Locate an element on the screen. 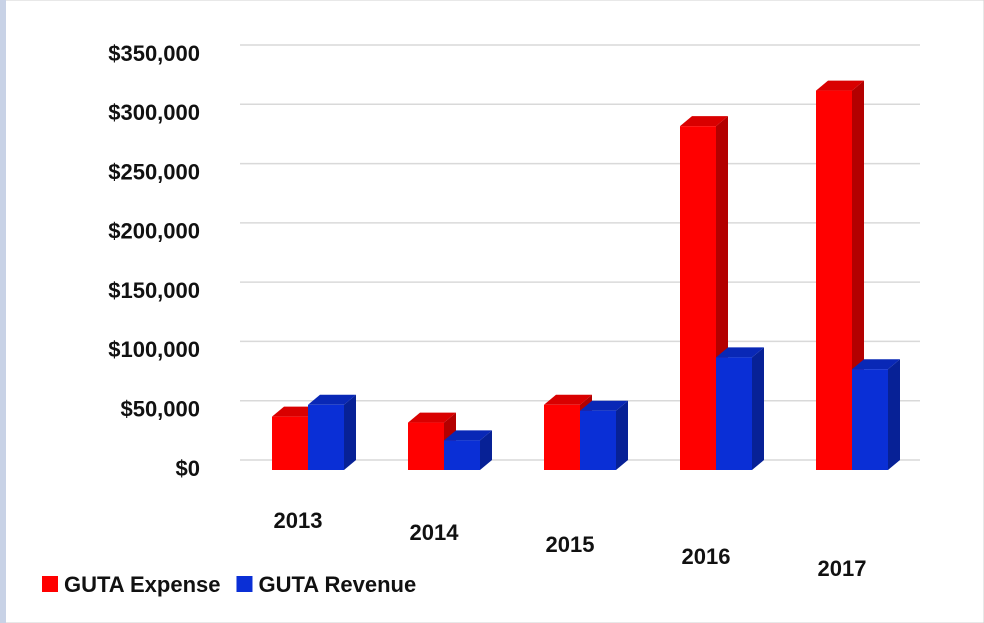 The height and width of the screenshot is (623, 984). y-tick-label: $300,000 is located at coordinates (154, 112).